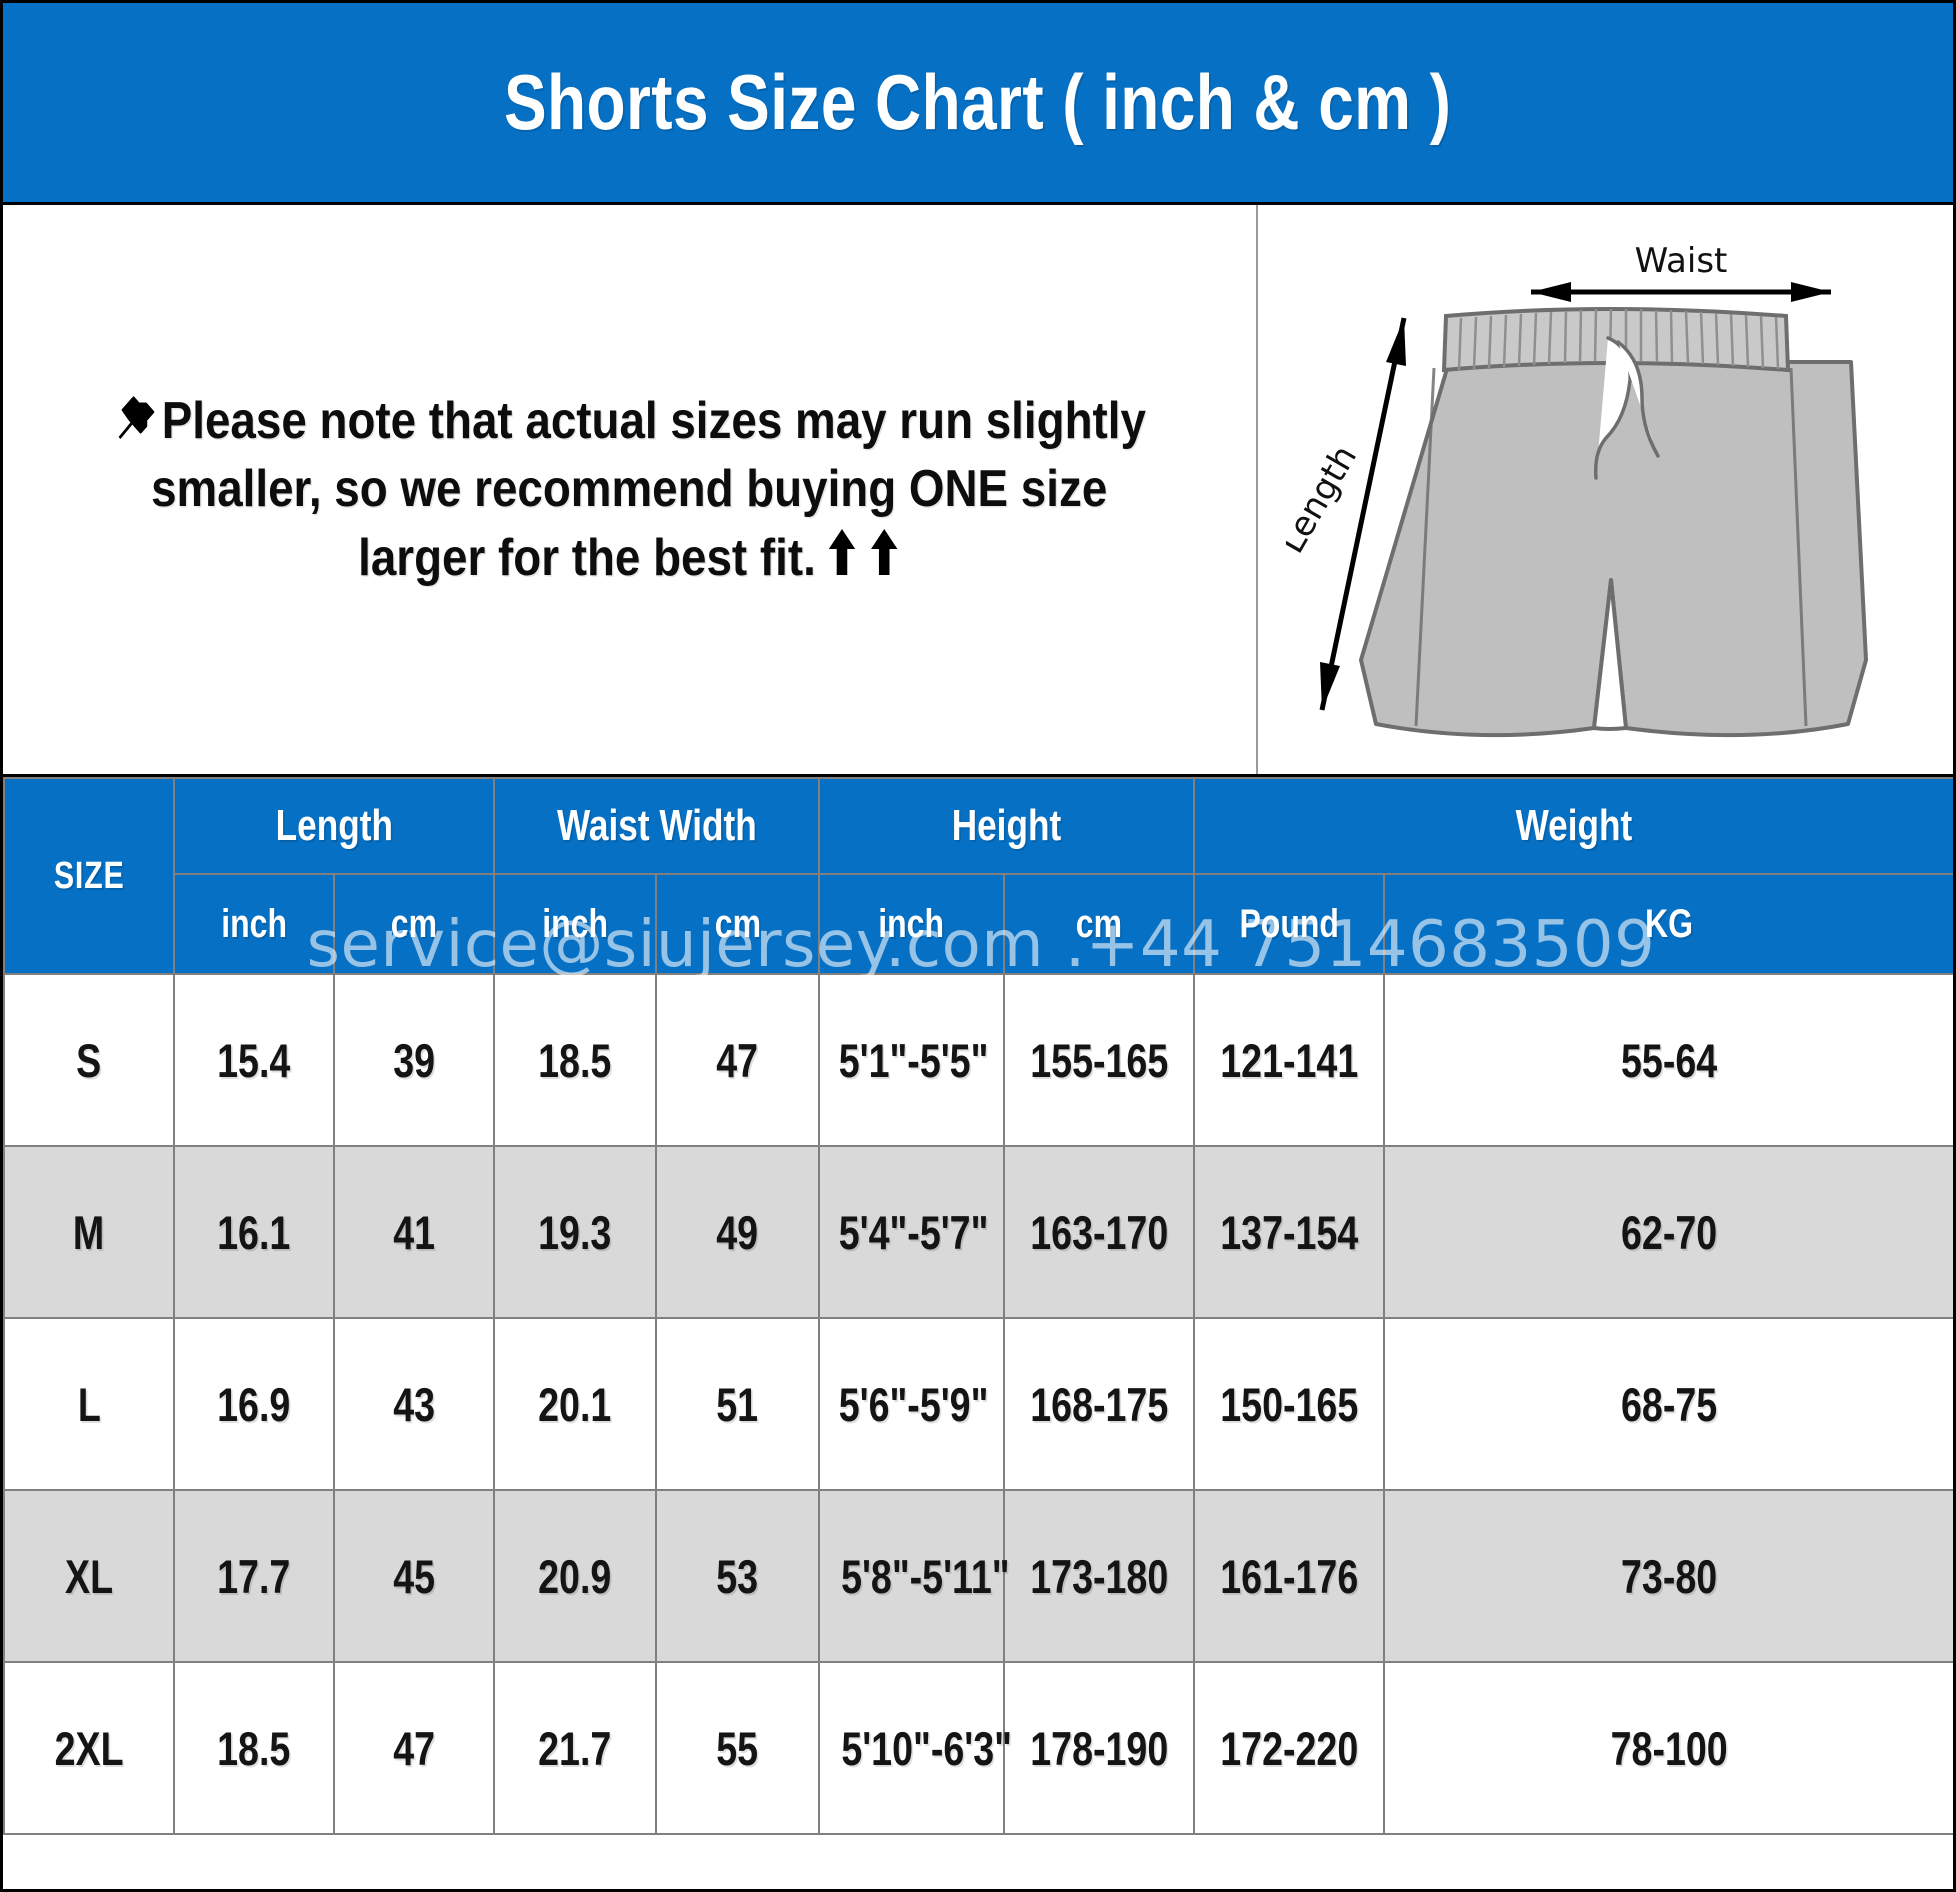 Image resolution: width=1956 pixels, height=1892 pixels. Describe the element at coordinates (912, 924) in the screenshot. I see `sub-header-height-inch: inch` at that location.